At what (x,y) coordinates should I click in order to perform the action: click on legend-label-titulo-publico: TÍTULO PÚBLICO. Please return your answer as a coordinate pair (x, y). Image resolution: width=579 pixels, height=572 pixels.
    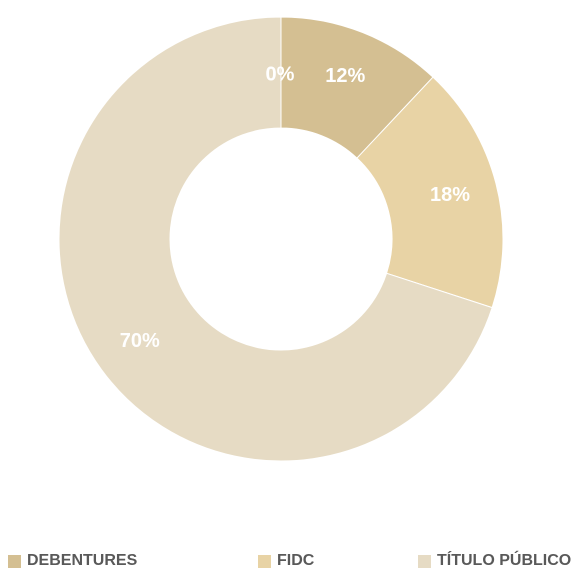
    Looking at the image, I should click on (504, 560).